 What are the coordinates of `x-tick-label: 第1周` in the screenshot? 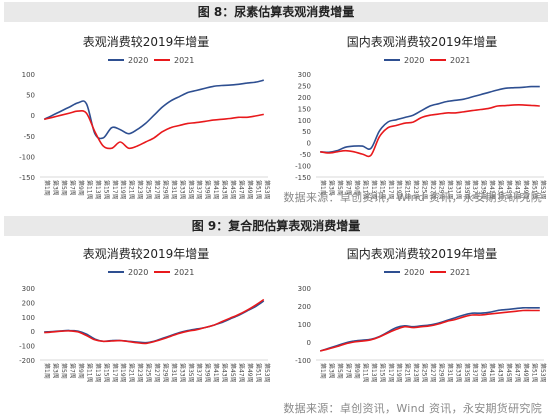 It's located at (323, 371).